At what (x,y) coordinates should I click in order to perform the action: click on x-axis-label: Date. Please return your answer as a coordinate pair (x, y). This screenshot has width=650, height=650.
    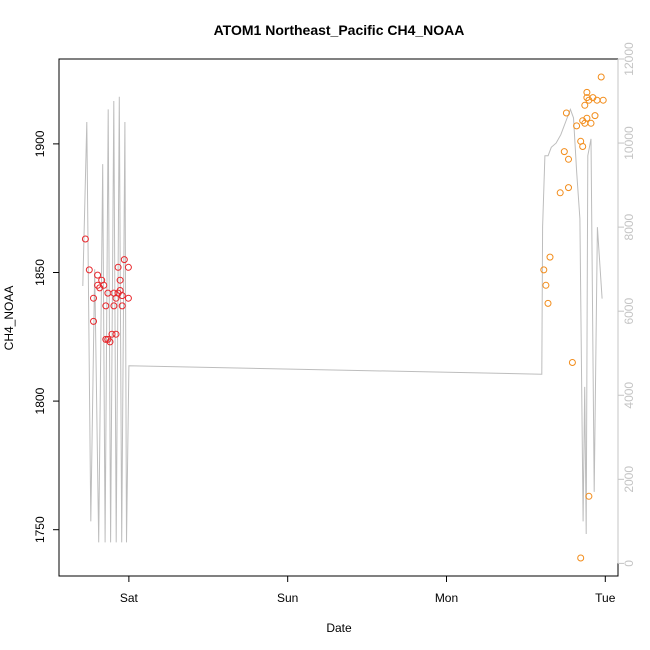
    Looking at the image, I should click on (339, 628).